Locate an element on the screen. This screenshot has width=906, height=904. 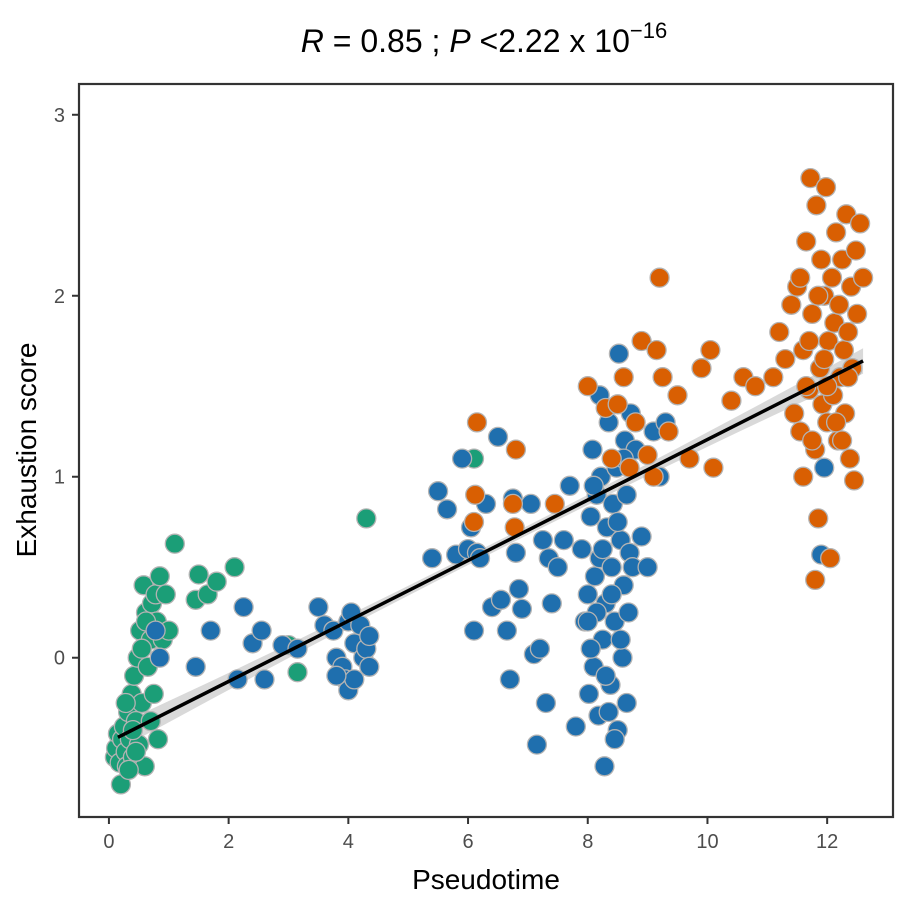
title-r-value: = 0.85 ; is located at coordinates (386, 41).